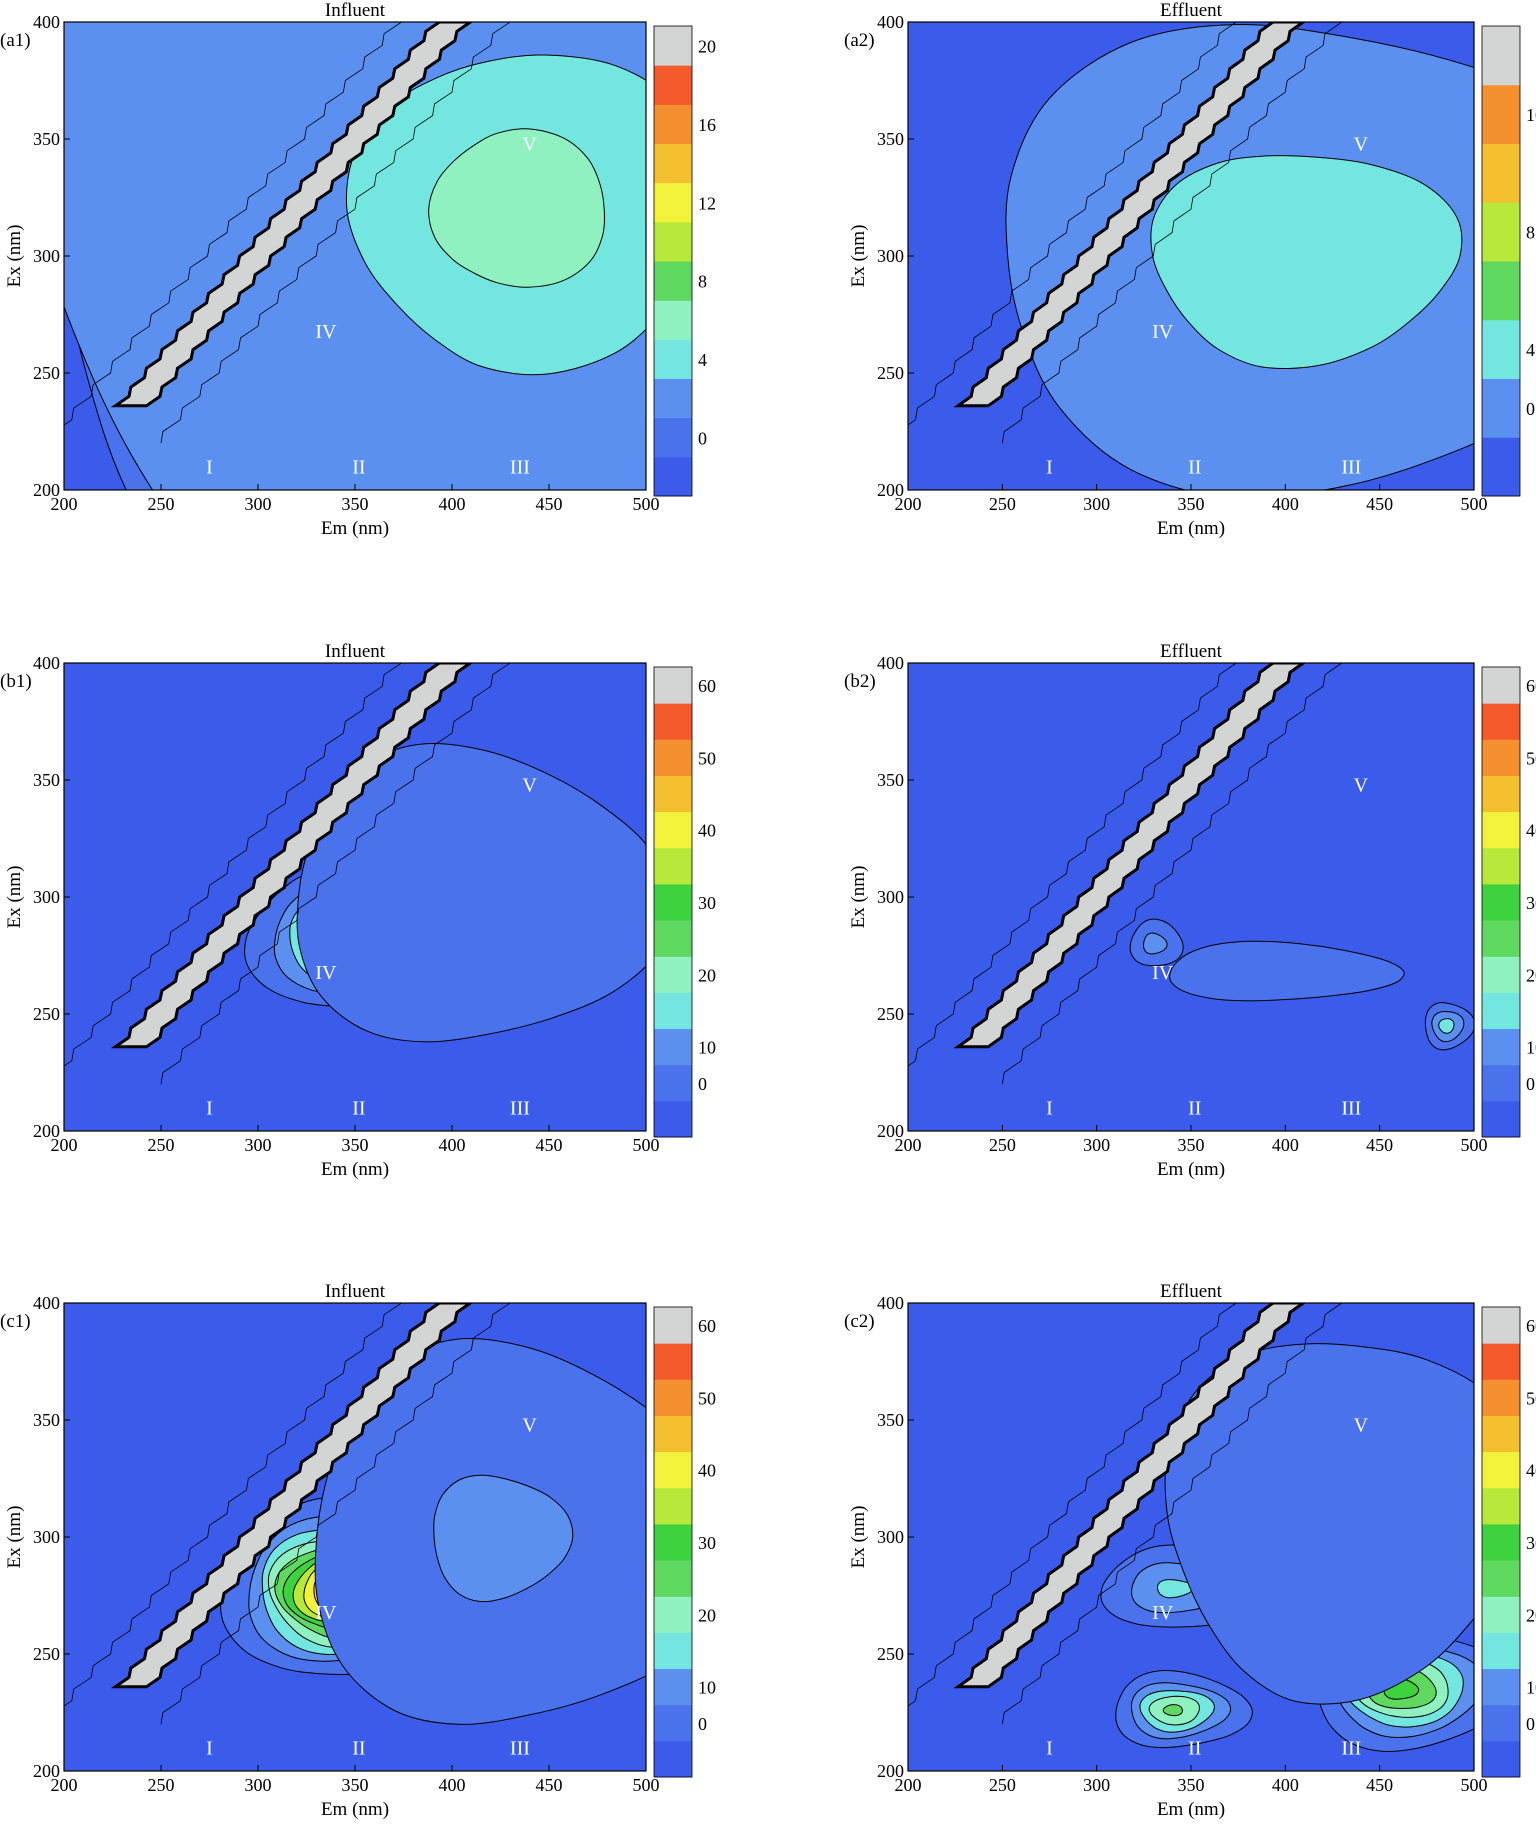  Describe the element at coordinates (1191, 651) in the screenshot. I see `panel-title: Effluent` at that location.